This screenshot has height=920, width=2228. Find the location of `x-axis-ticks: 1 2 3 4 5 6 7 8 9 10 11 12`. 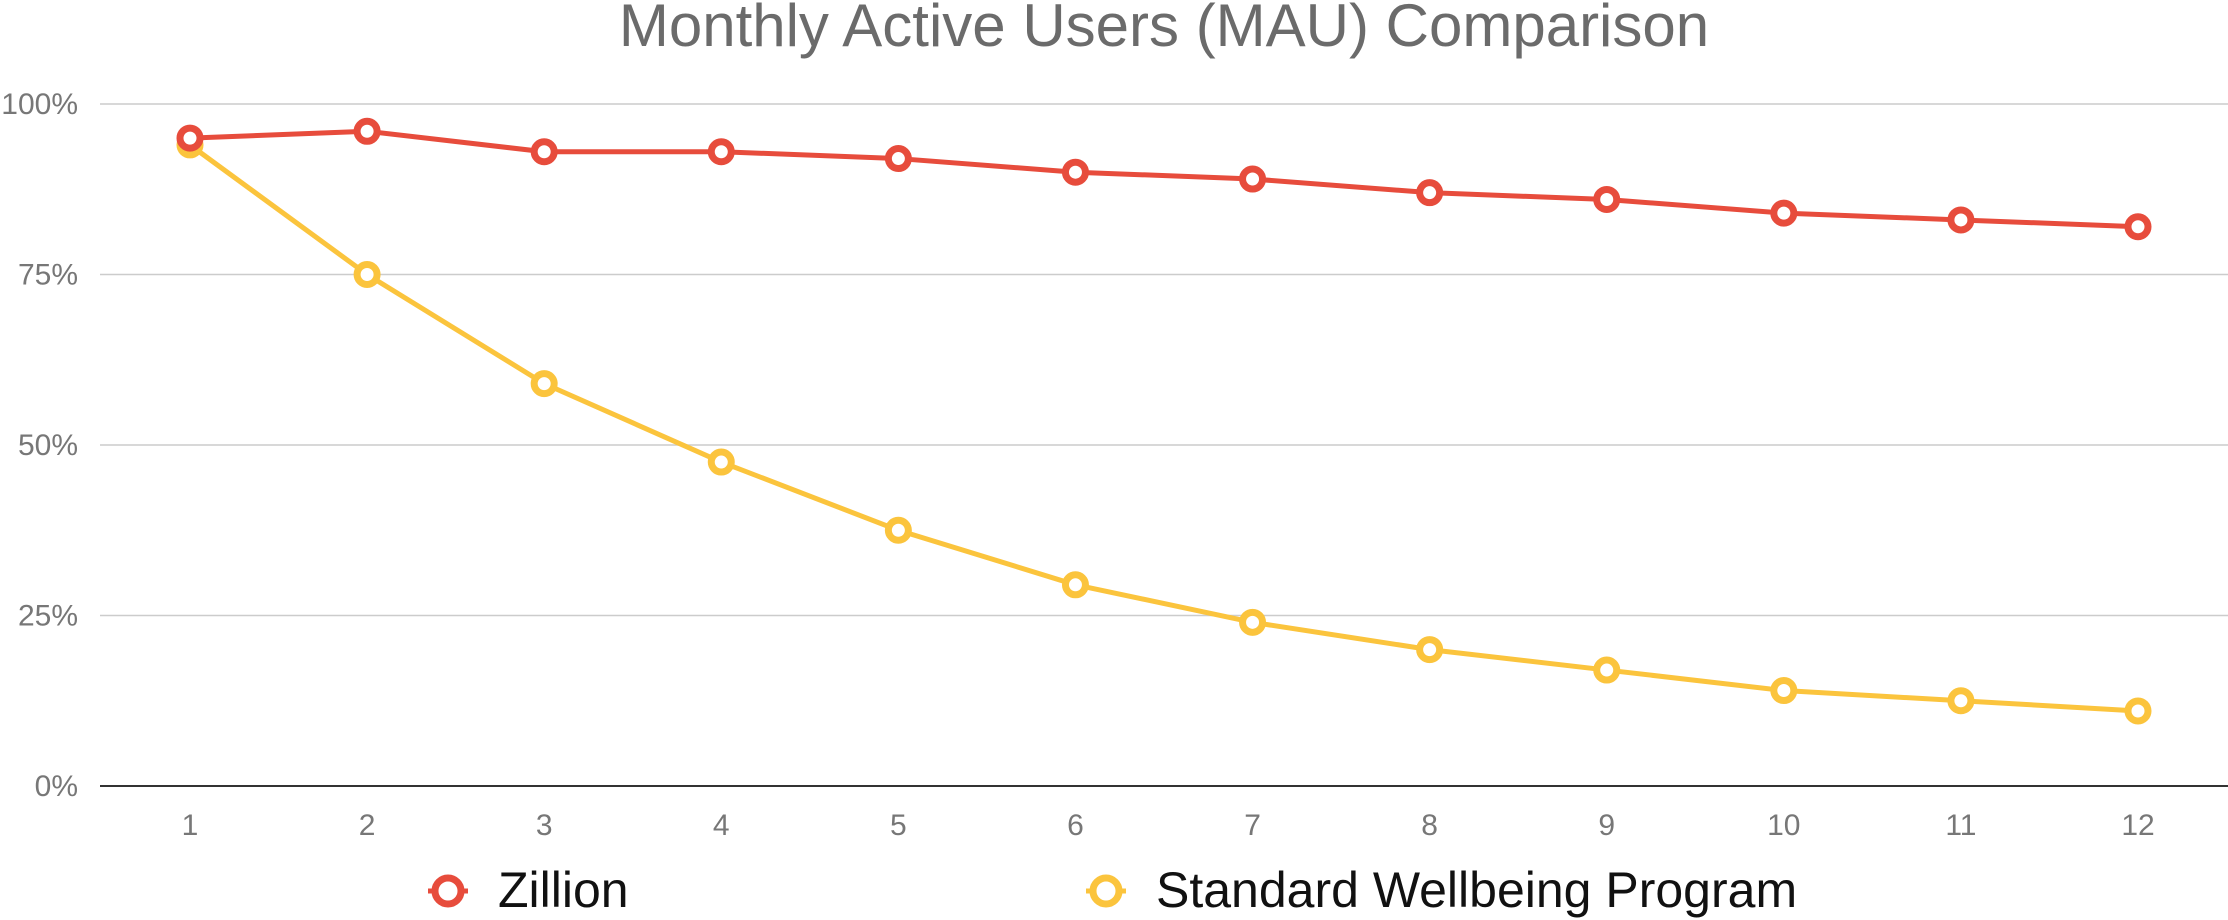

x-axis-ticks: 1 2 3 4 5 6 7 8 9 10 11 12 is located at coordinates (1168, 825).